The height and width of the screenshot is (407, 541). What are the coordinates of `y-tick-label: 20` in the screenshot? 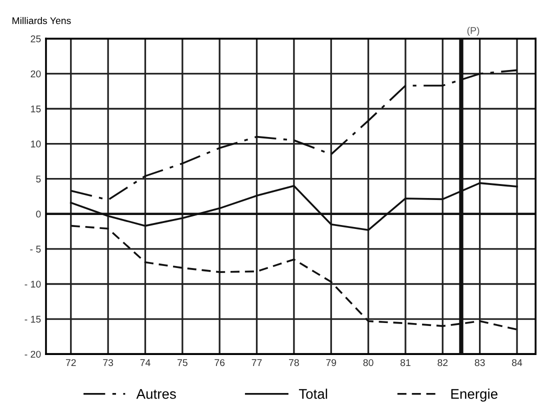 It's located at (35, 74).